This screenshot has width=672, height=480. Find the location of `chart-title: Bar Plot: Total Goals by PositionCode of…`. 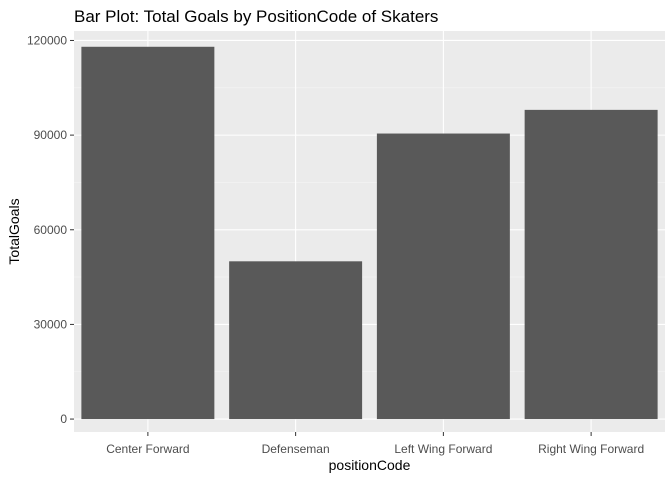

chart-title: Bar Plot: Total Goals by PositionCode of… is located at coordinates (256, 16).